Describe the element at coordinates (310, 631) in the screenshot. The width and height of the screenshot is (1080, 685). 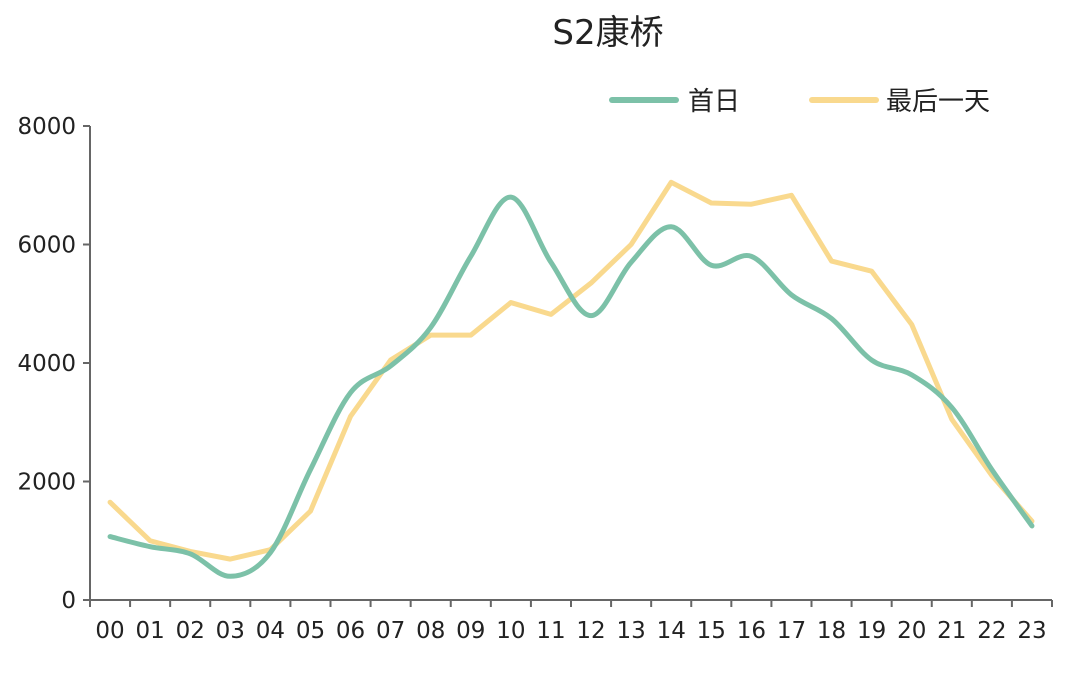
I see `x-tick-label: 05` at that location.